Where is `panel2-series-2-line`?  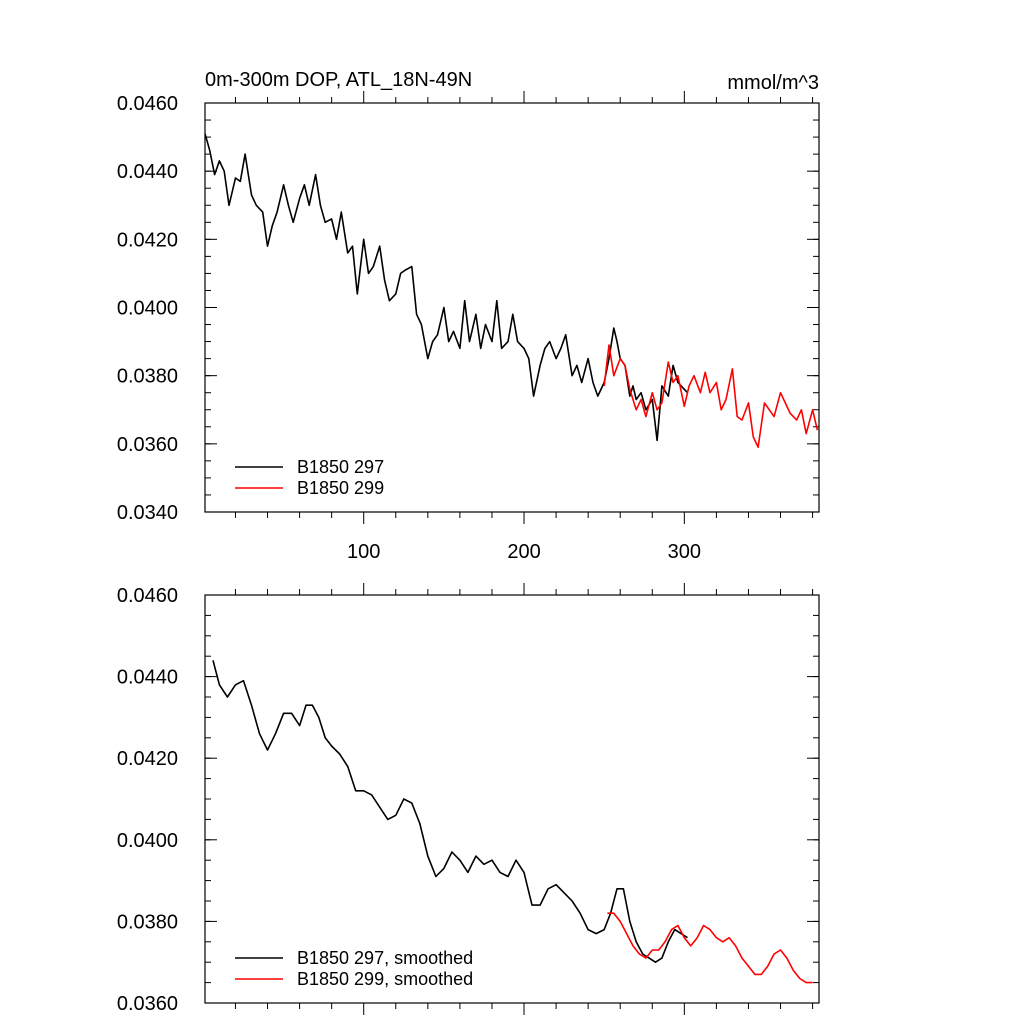 panel2-series-2-line is located at coordinates (710, 948).